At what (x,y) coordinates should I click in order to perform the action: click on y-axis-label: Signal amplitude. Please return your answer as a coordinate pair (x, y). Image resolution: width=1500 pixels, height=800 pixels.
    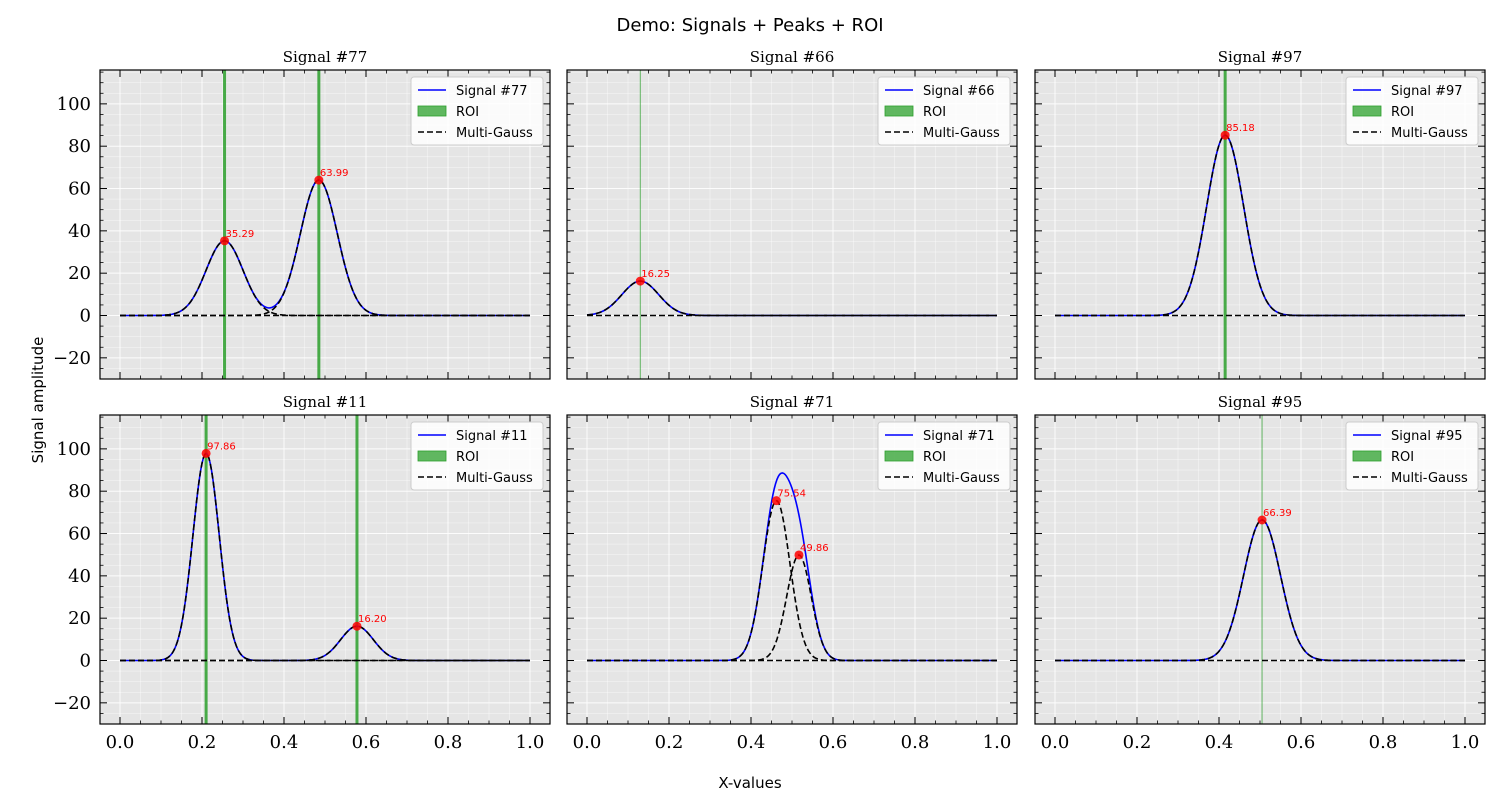
    Looking at the image, I should click on (38, 400).